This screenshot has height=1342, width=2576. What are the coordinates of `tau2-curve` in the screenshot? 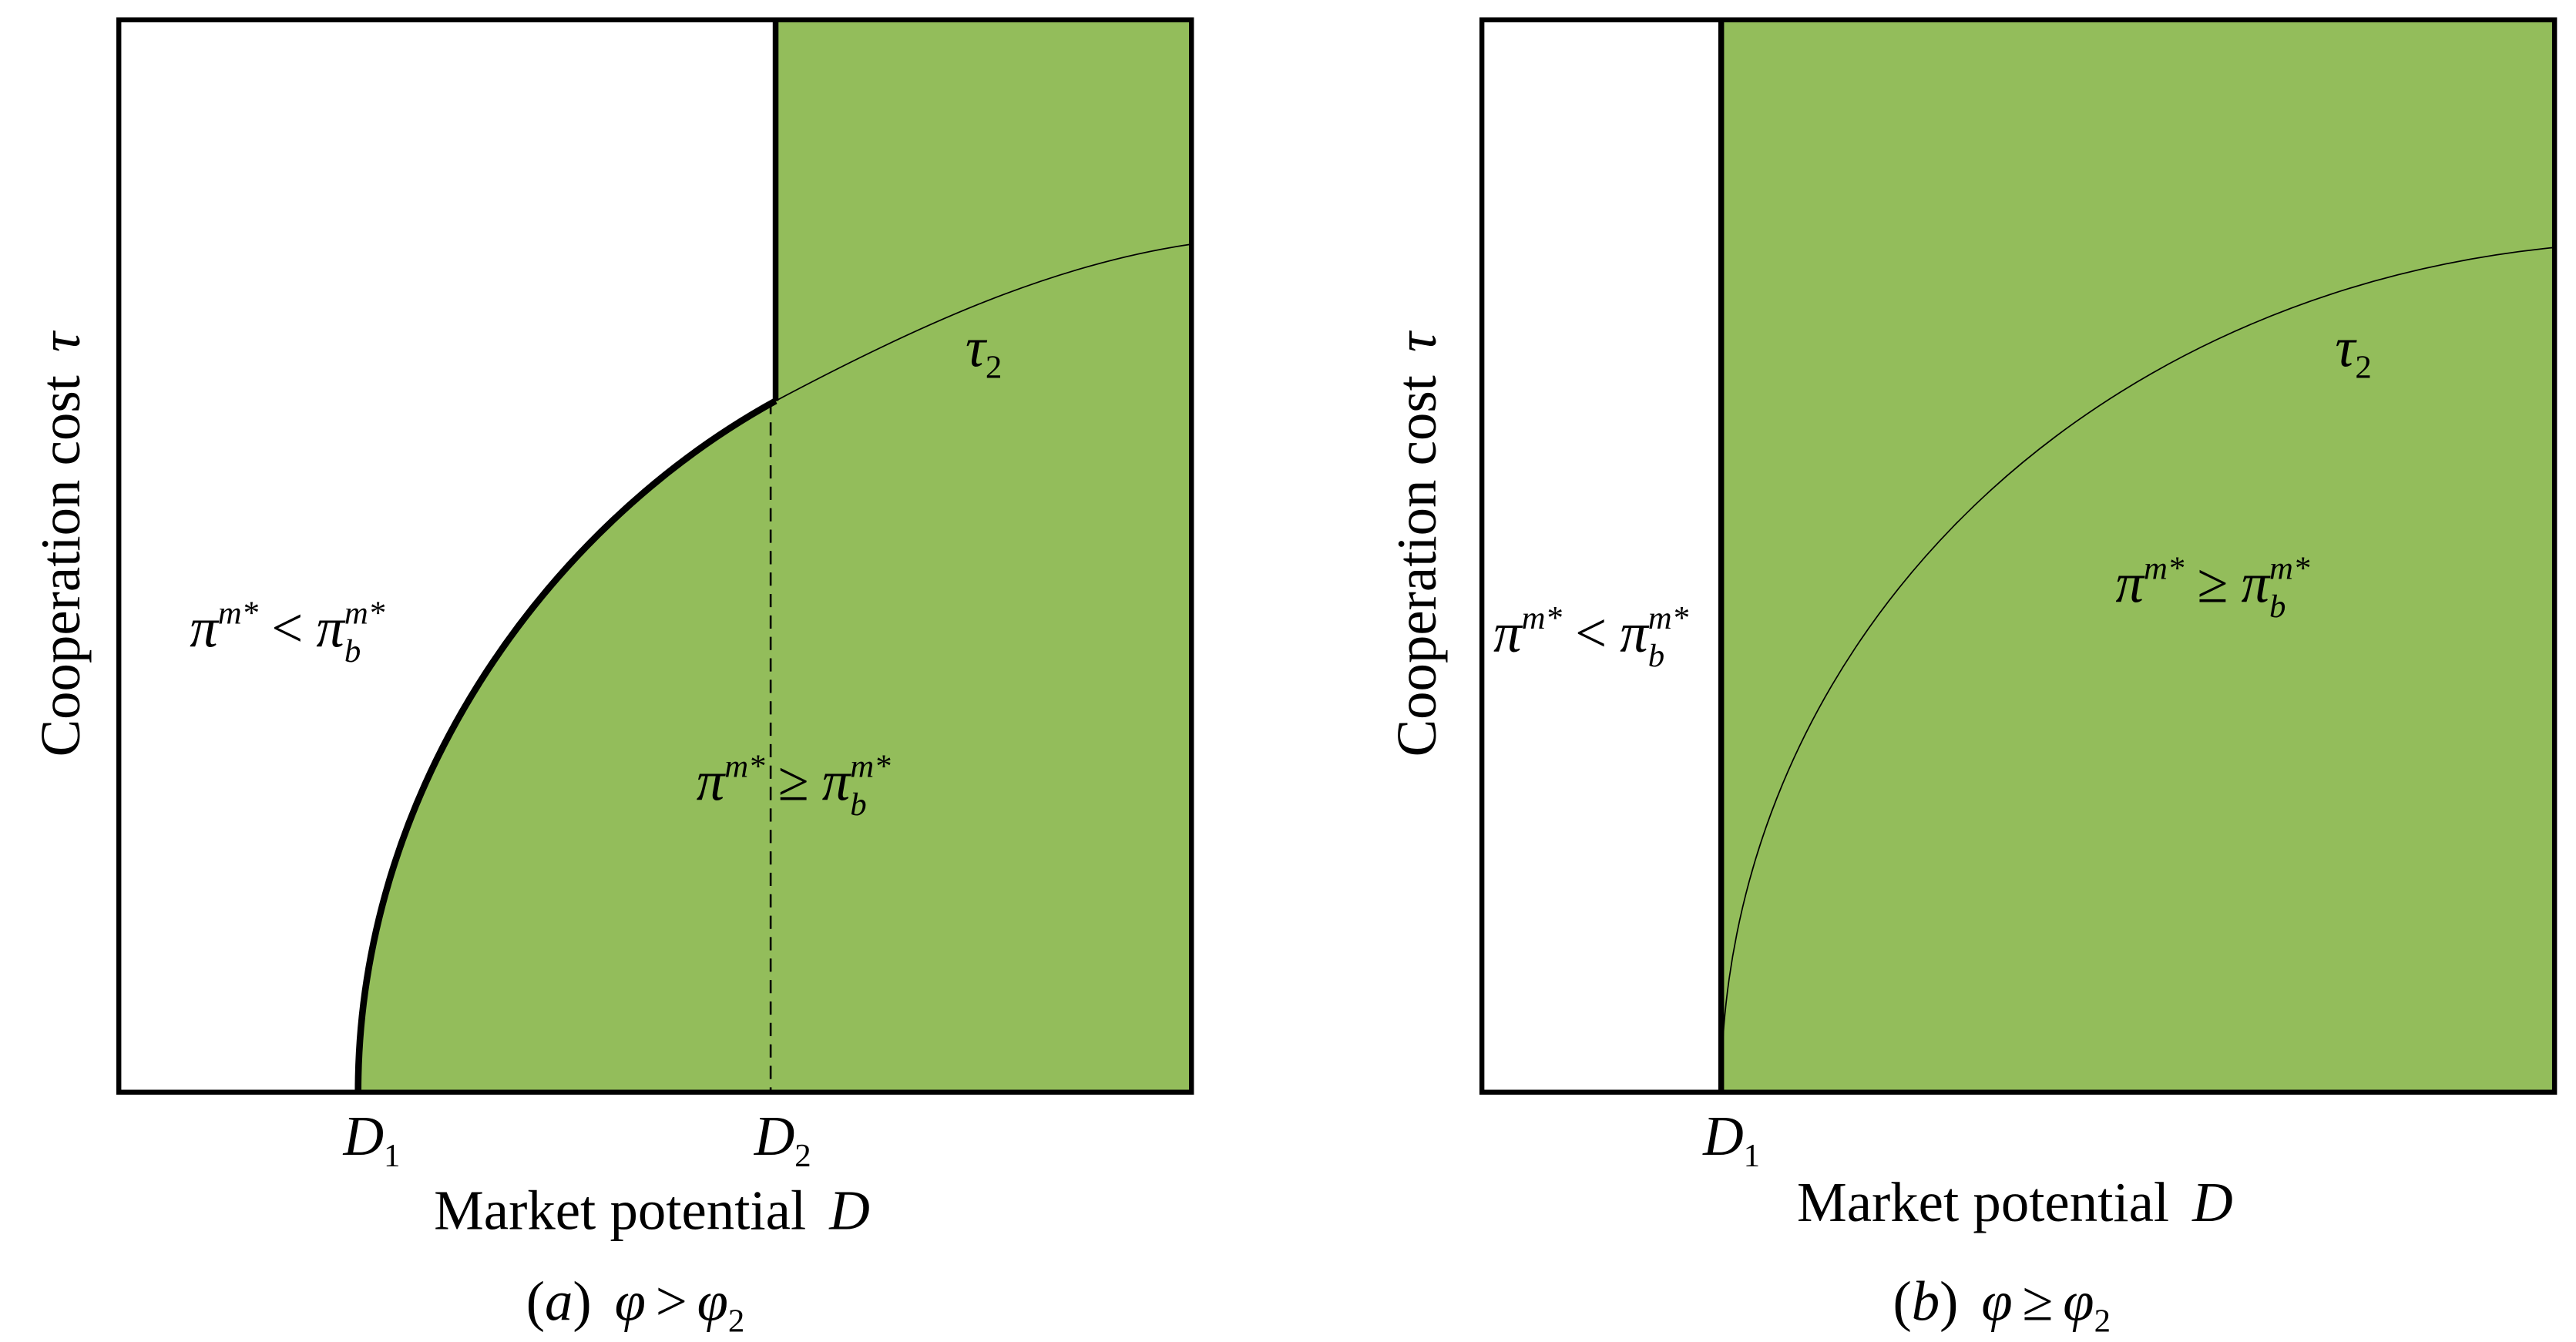 It's located at (983, 322).